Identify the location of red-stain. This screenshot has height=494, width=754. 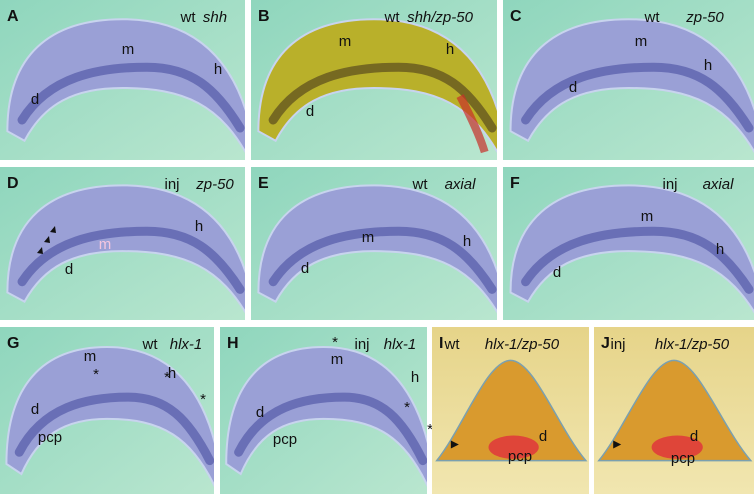
(472, 124).